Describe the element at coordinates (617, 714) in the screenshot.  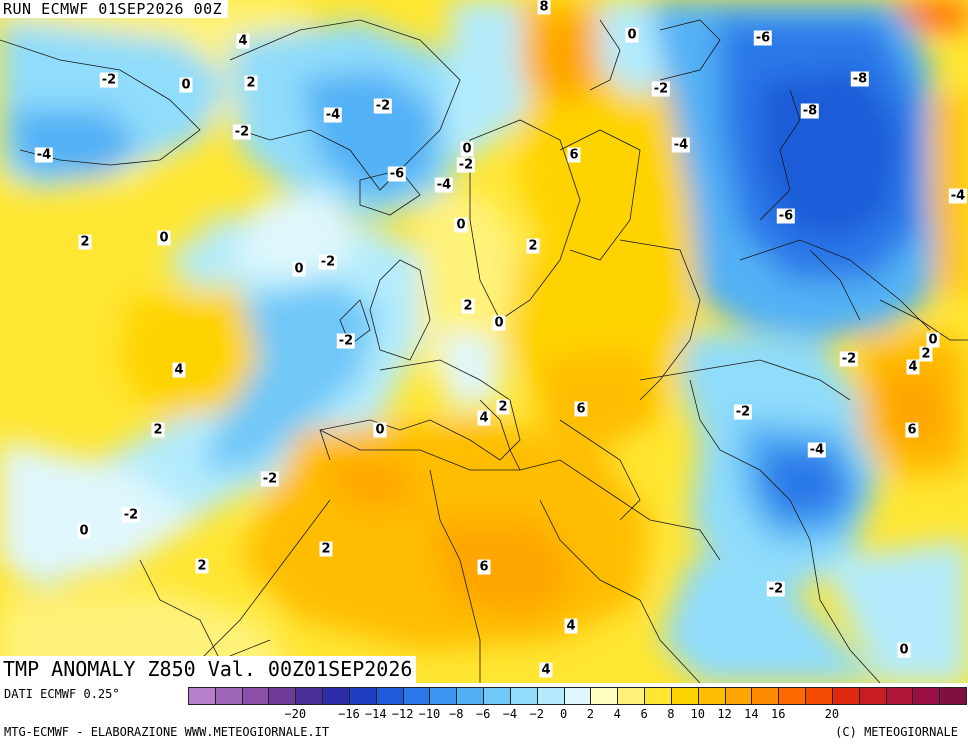
I see `colorbar-tick-label: 4` at that location.